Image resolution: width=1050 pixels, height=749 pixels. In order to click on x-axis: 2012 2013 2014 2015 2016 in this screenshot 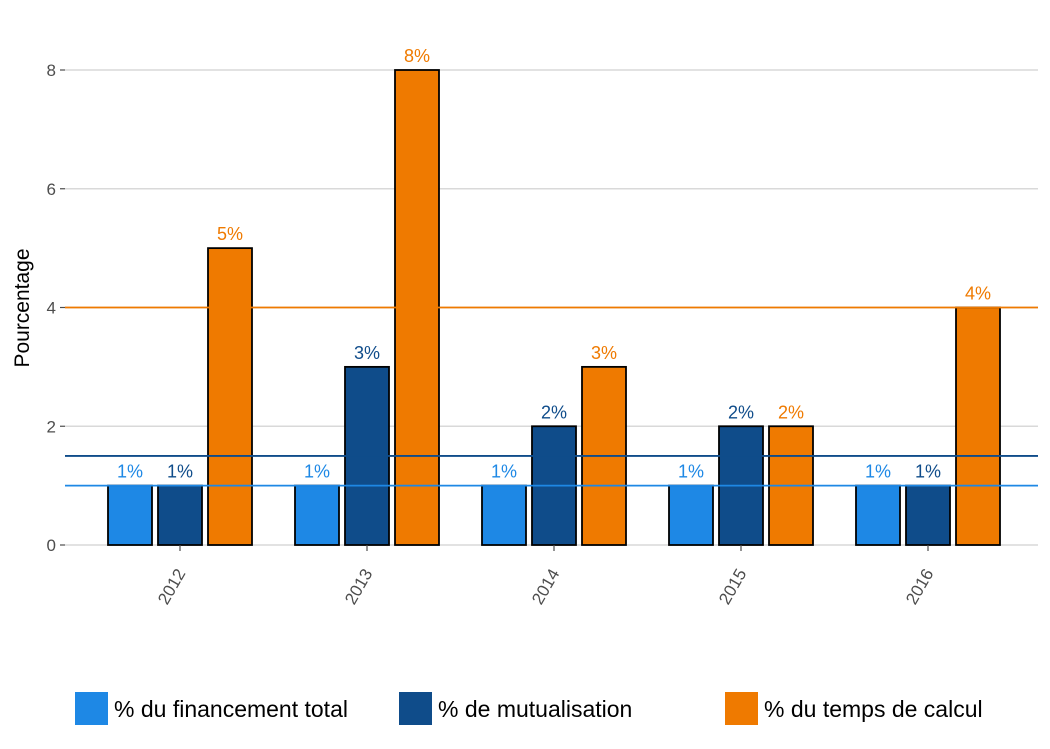, I will do `click(545, 576)`.